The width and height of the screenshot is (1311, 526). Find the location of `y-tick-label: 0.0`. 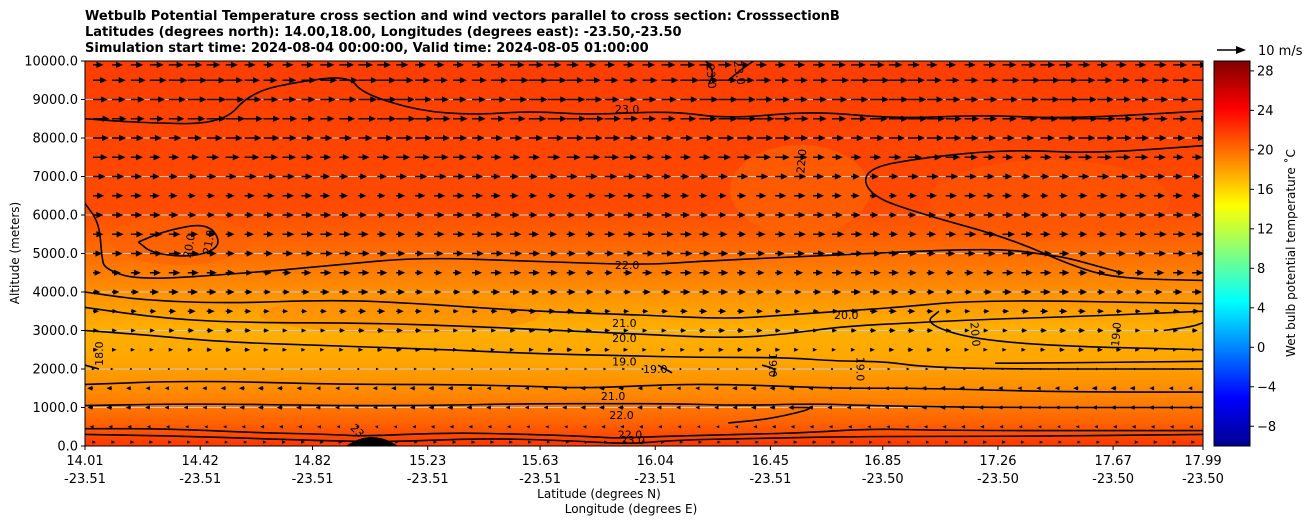

y-tick-label: 0.0 is located at coordinates (67, 447).